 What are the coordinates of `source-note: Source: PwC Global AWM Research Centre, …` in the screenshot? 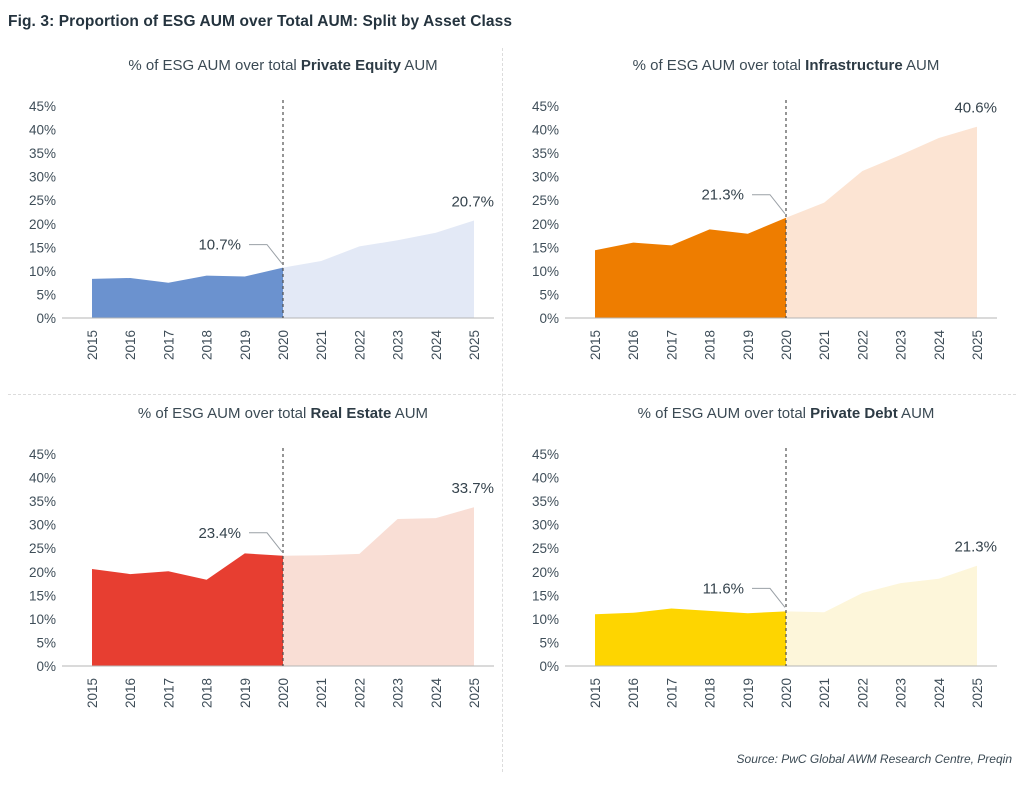 It's located at (874, 759).